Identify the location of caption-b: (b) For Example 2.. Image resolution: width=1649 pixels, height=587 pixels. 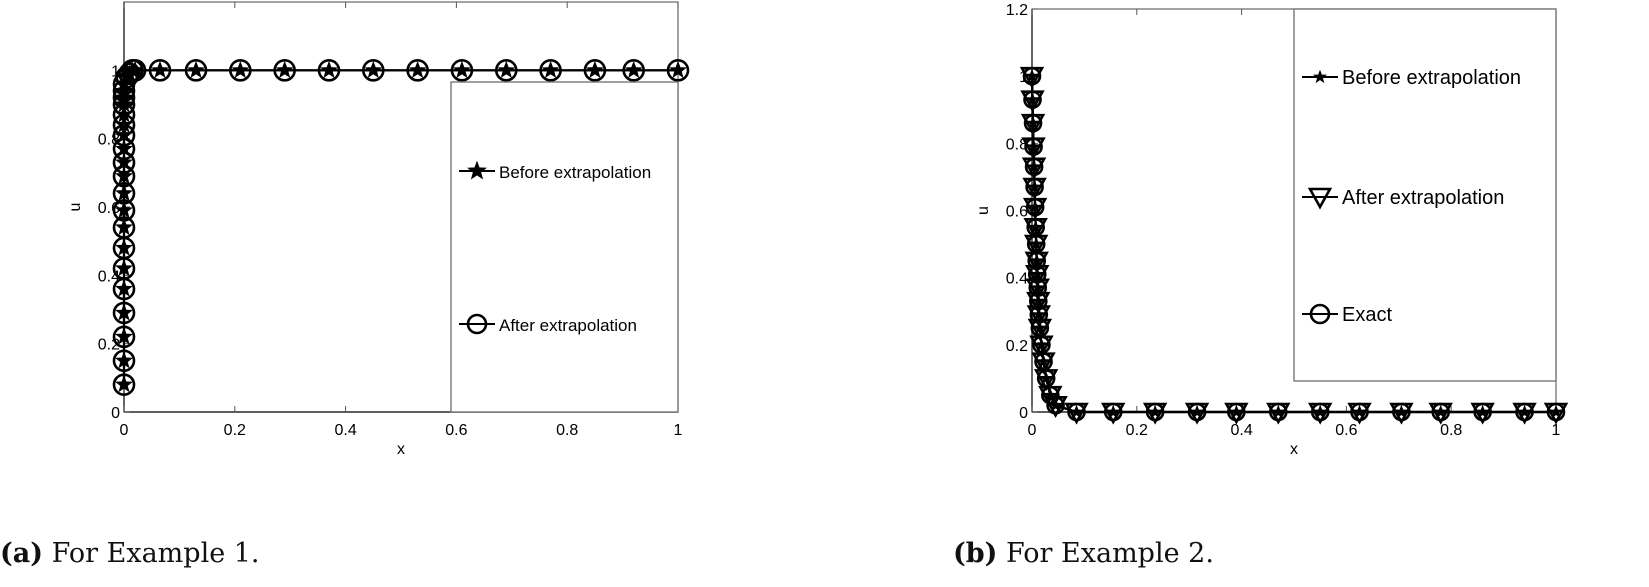
(1083, 553).